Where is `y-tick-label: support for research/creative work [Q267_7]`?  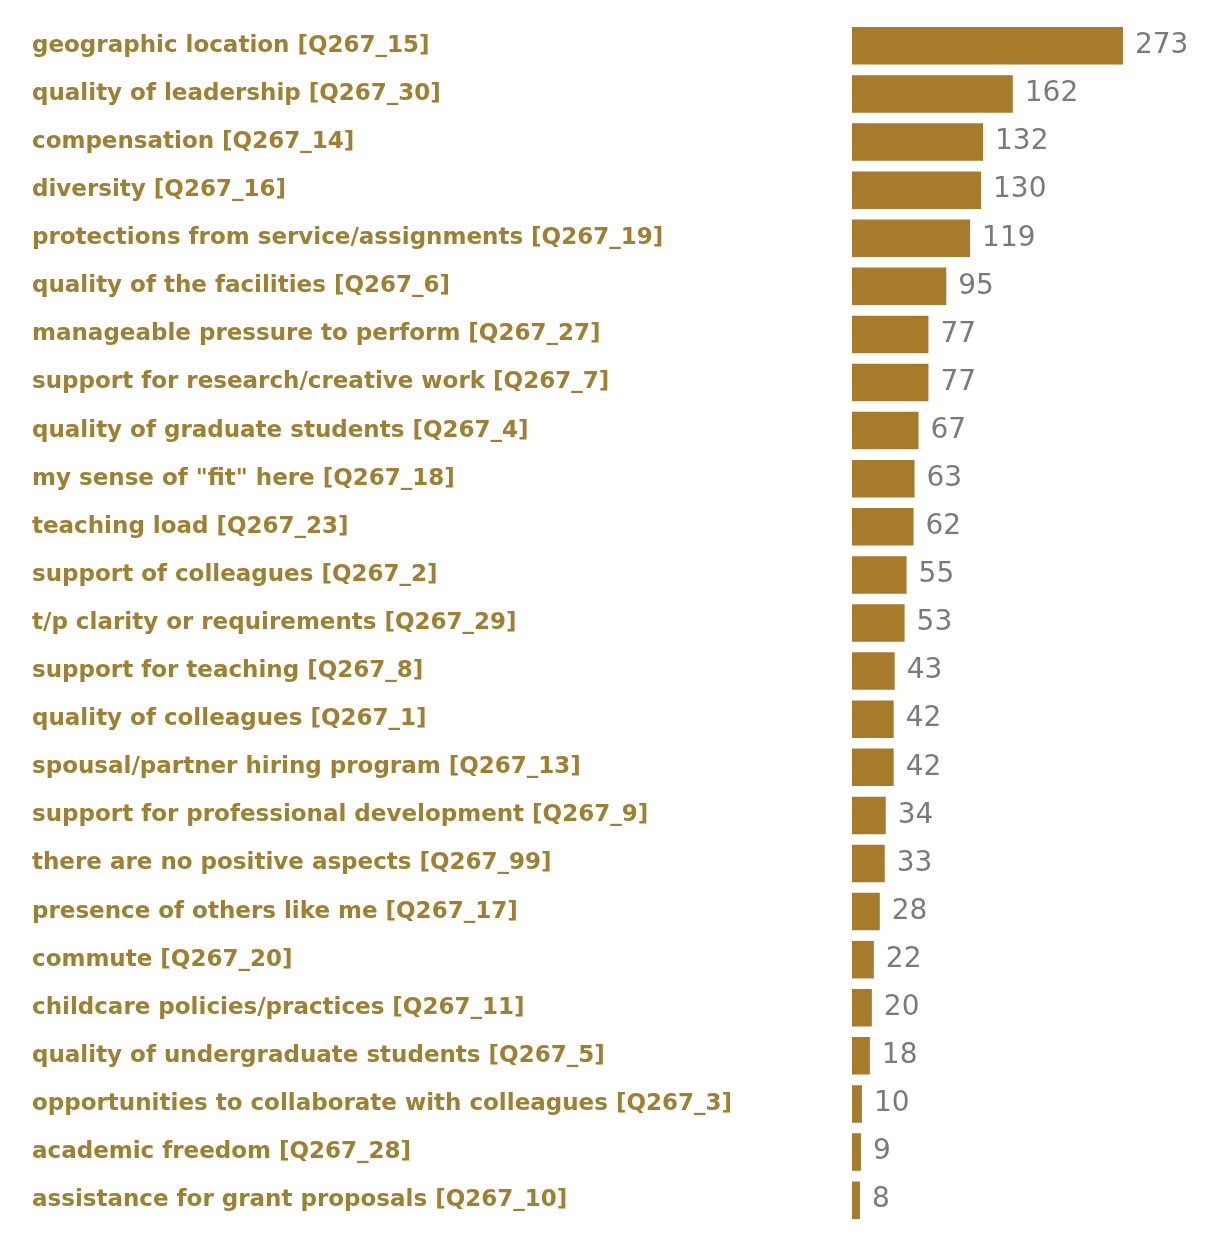
y-tick-label: support for research/creative work [Q267_7] is located at coordinates (321, 380).